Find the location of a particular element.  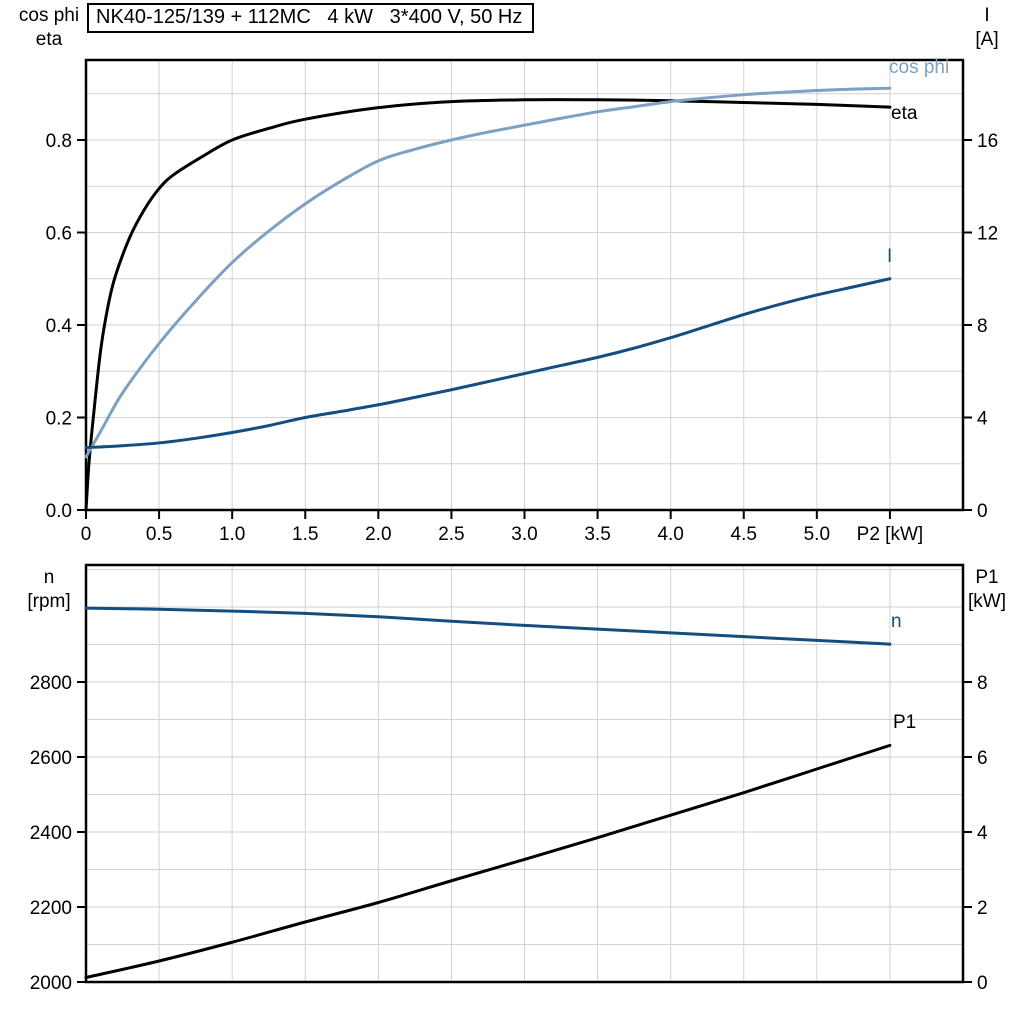

curve-label-current: I is located at coordinates (890, 256).